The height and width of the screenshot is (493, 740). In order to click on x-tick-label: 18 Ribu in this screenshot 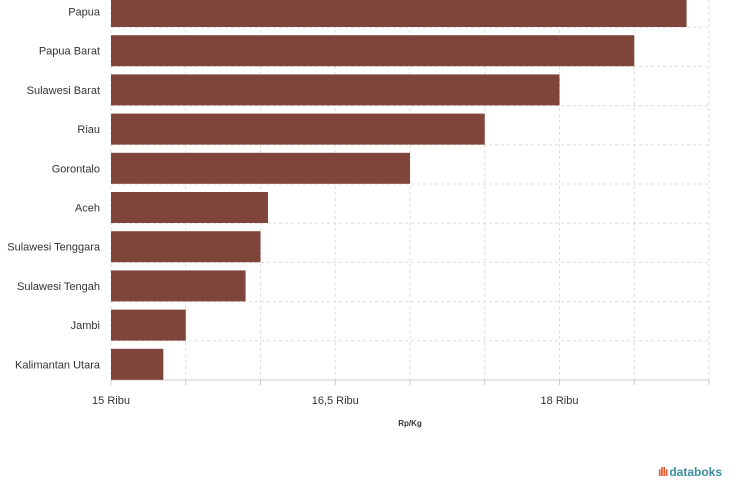, I will do `click(560, 401)`.